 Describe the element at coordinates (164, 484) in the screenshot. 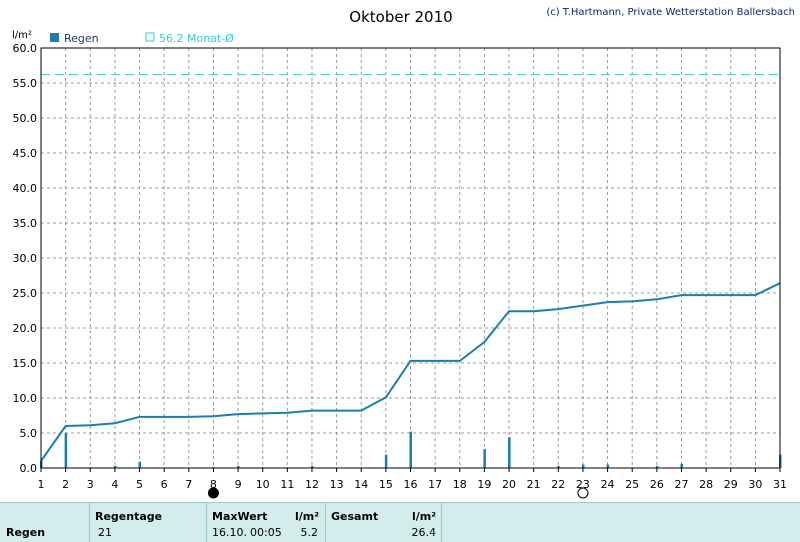

I see `x-tick-label: 6` at that location.